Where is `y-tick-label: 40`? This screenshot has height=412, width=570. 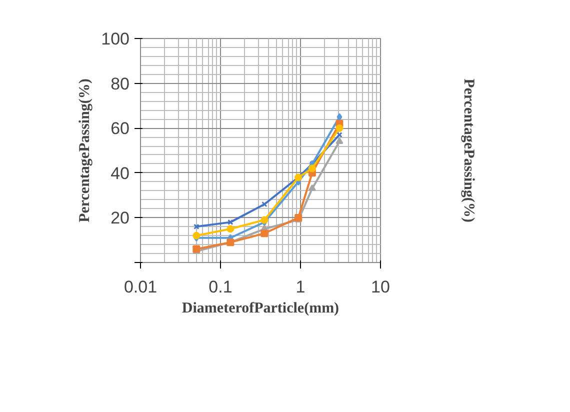 y-tick-label: 40 is located at coordinates (120, 173).